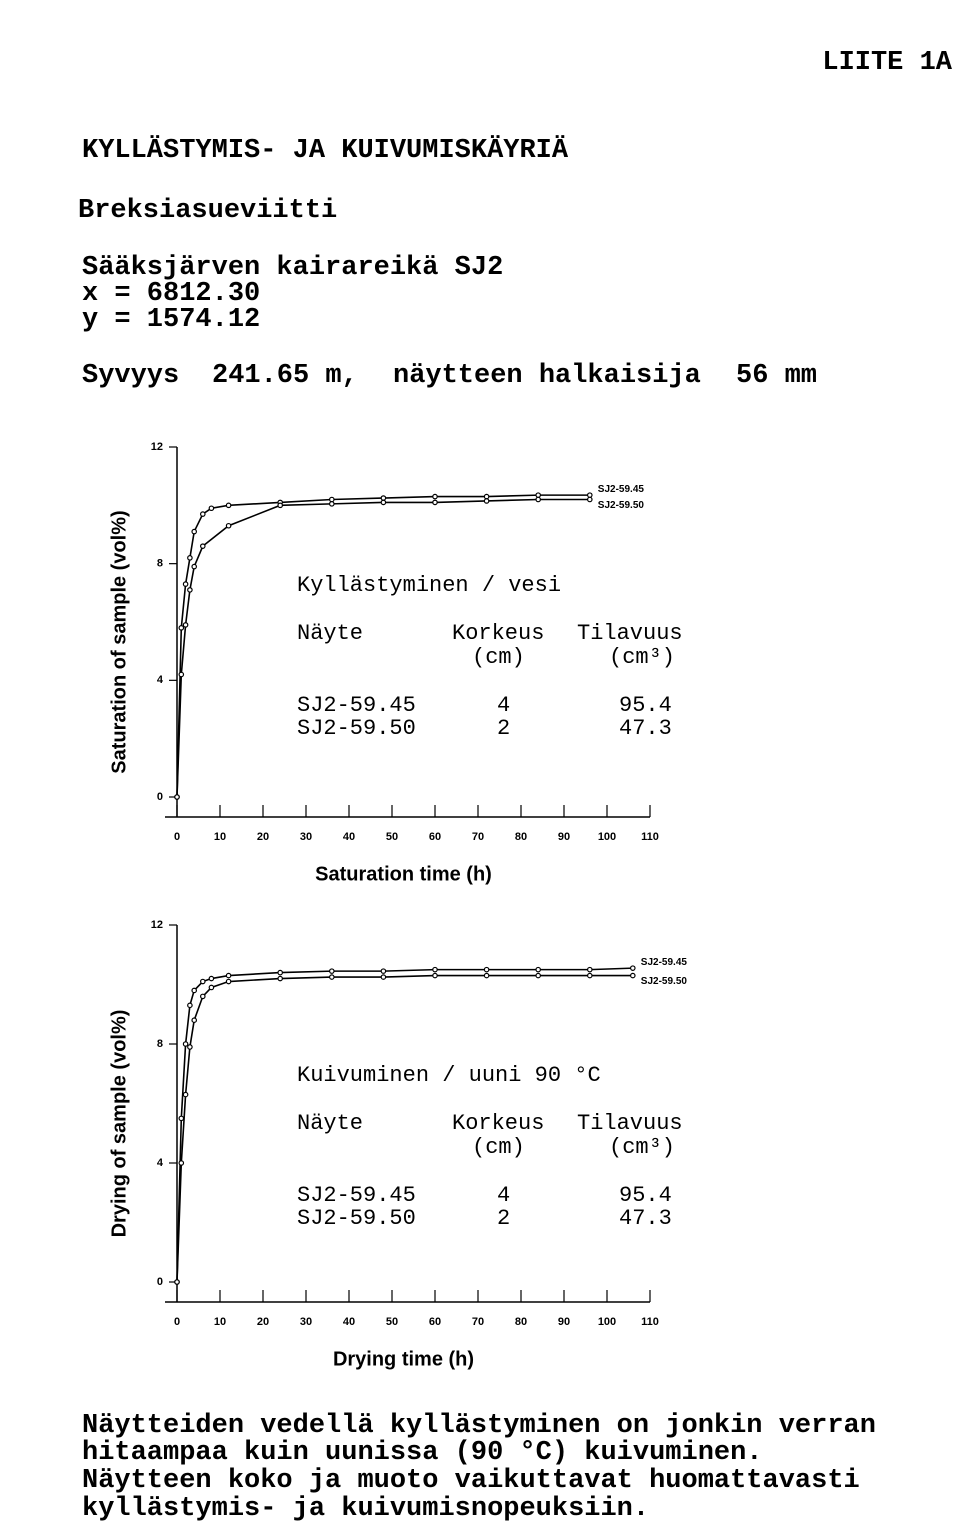 This screenshot has width=960, height=1523. I want to click on location: x = 6812.30, so click(171, 294).